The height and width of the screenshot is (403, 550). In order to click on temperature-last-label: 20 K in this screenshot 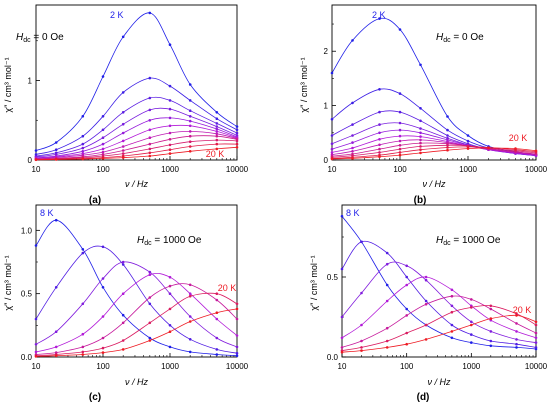, I will do `click(227, 288)`.